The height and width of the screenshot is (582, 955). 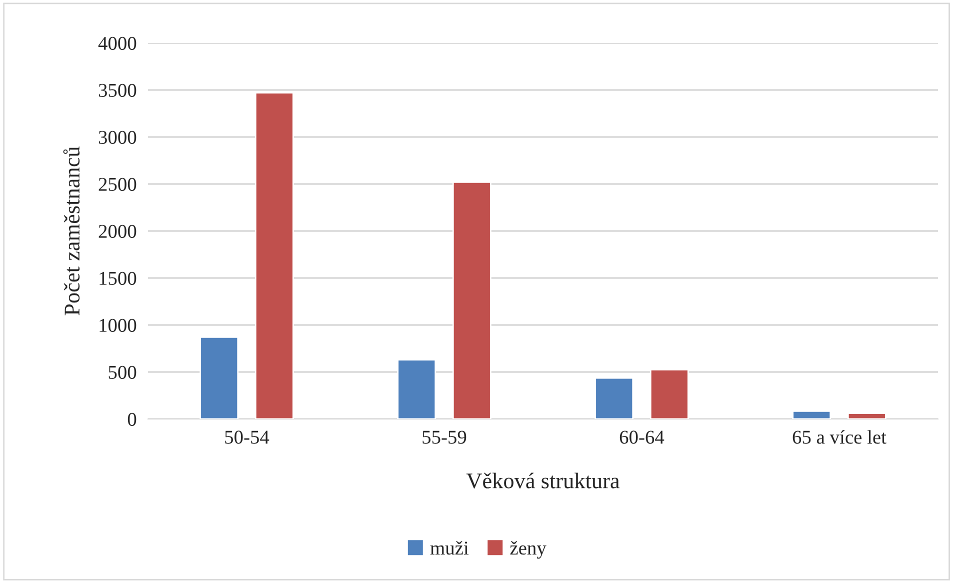 I want to click on x-tick-label: 55-59, so click(x=444, y=437).